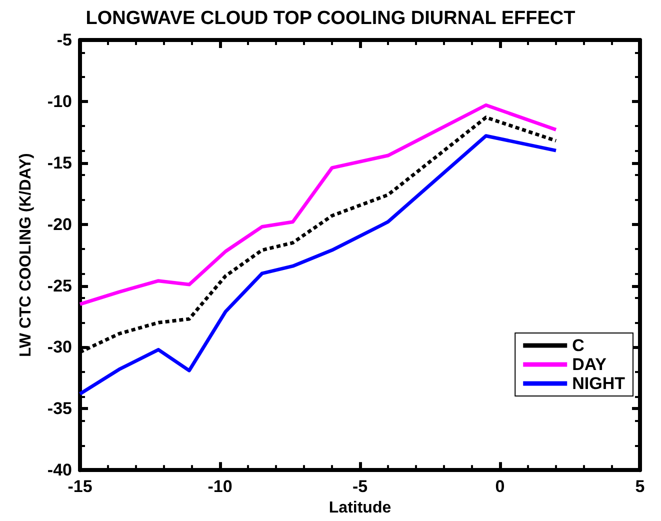 The image size is (661, 521). What do you see at coordinates (64, 40) in the screenshot?
I see `y-tick-label: -5` at bounding box center [64, 40].